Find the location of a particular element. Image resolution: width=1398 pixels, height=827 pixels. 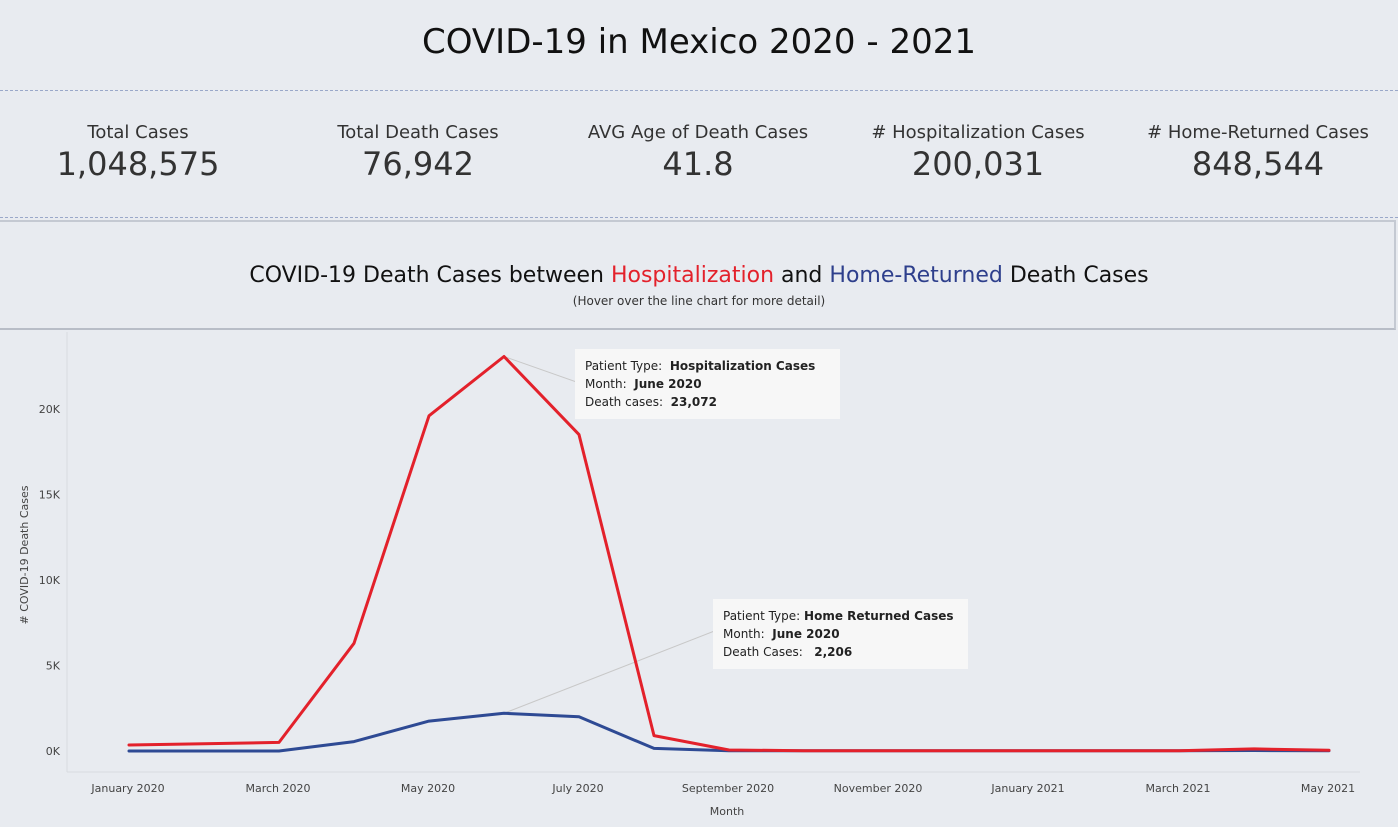

title-divider is located at coordinates (699, 90).